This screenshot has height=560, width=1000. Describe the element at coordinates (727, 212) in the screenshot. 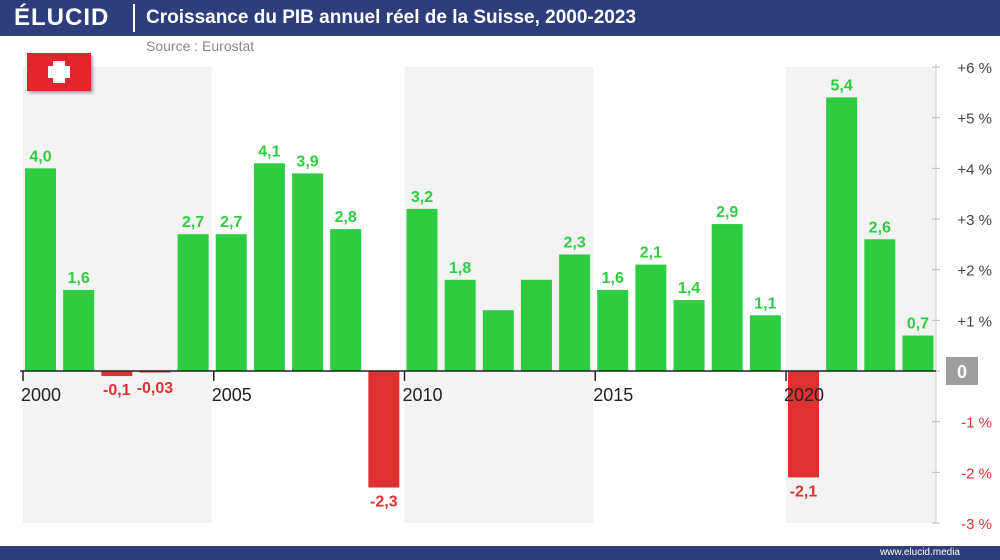

I see `data-label: 2,9` at that location.